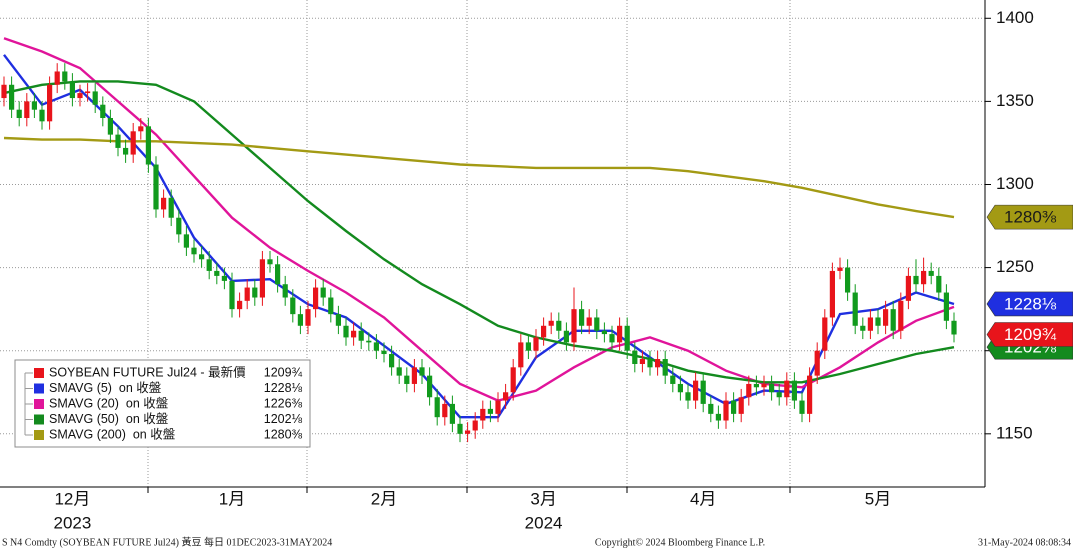 Image resolution: width=1073 pixels, height=555 pixels. Describe the element at coordinates (1015, 100) in the screenshot. I see `y-tick-label: 1350` at that location.